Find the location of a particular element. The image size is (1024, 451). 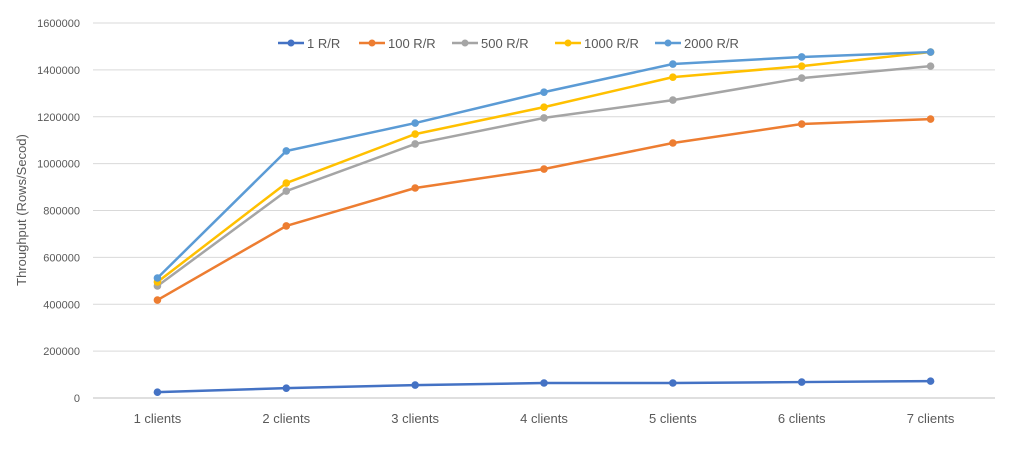

y-tick-label: 600000 is located at coordinates (61, 258).